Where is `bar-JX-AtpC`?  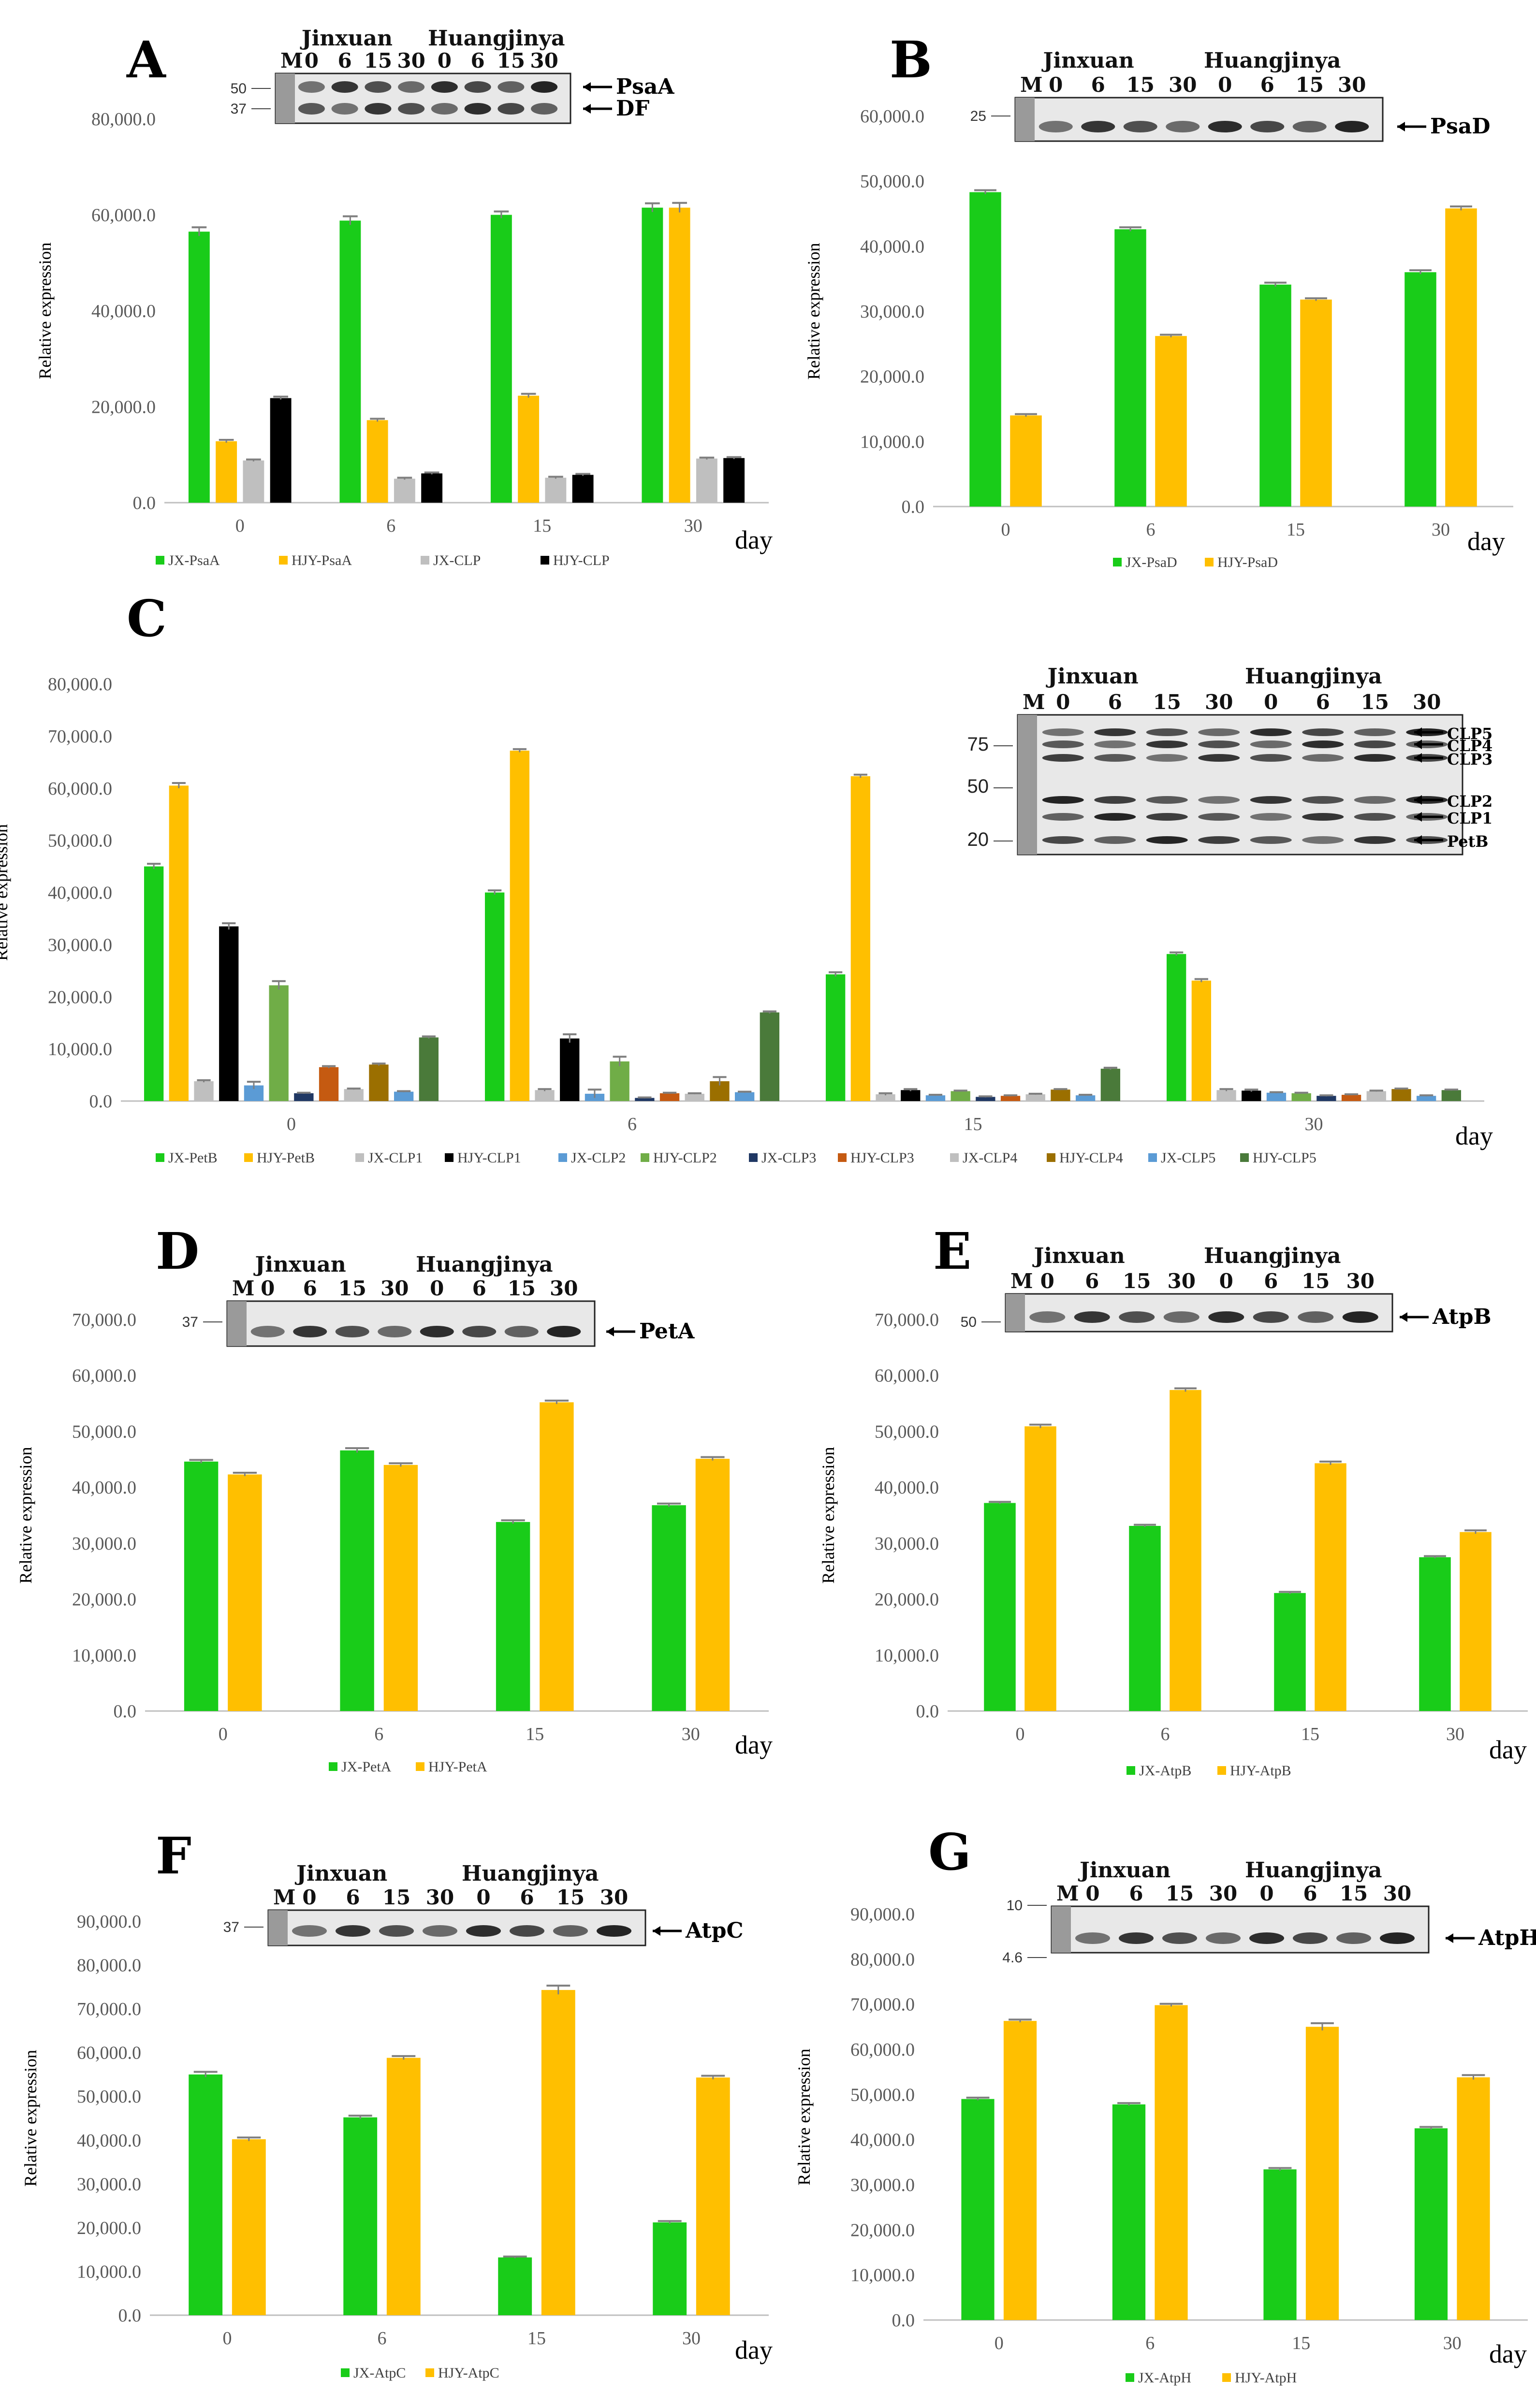
bar-JX-AtpC is located at coordinates (360, 2216).